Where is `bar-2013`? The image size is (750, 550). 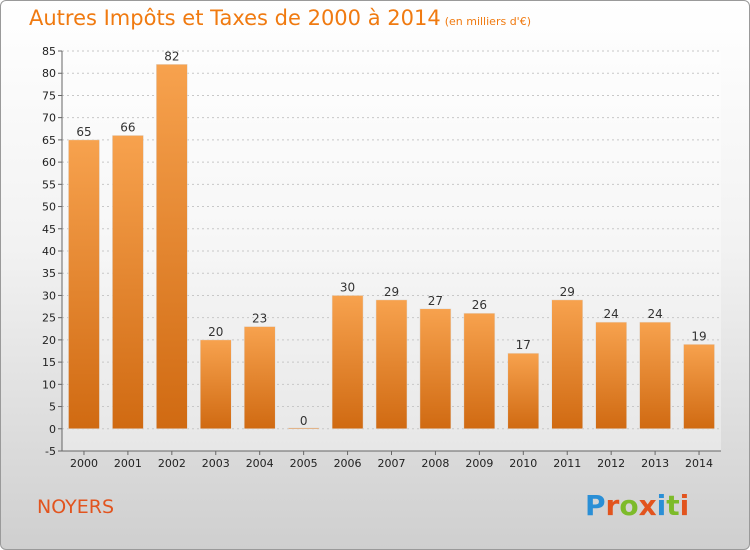 bar-2013 is located at coordinates (655, 375).